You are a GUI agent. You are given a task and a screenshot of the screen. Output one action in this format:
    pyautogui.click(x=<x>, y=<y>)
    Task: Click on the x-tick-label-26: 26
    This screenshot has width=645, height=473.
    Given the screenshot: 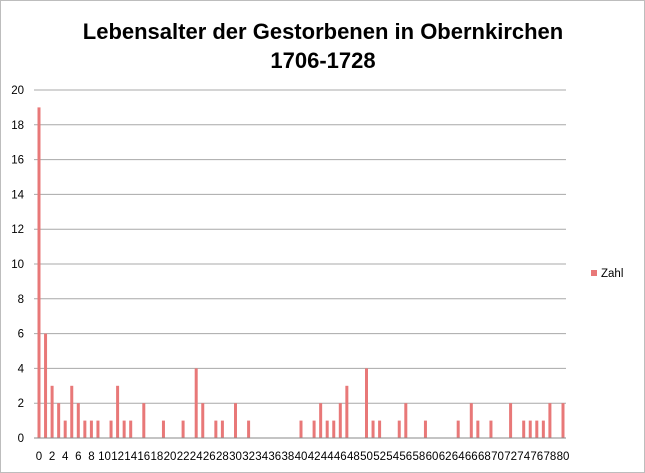 What is the action you would take?
    pyautogui.click(x=209, y=457)
    